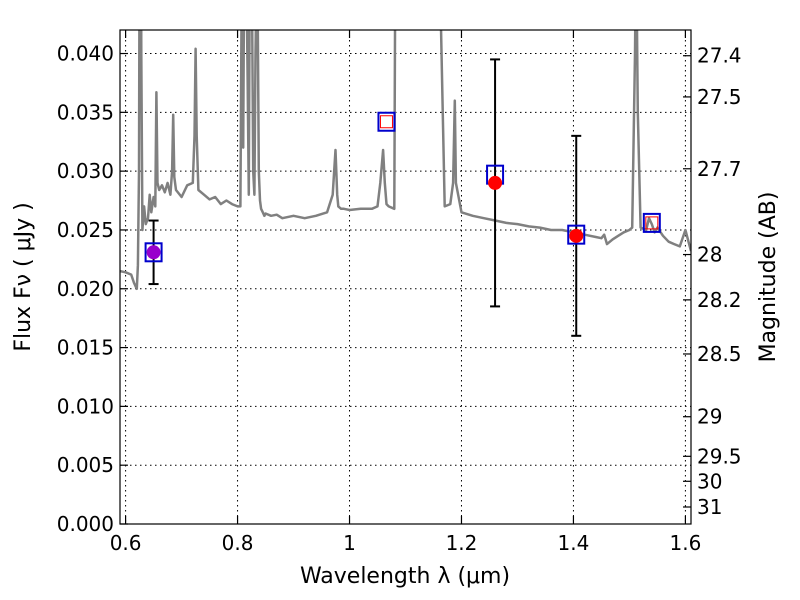  What do you see at coordinates (768, 277) in the screenshot?
I see `y2-axis-label: Magnitude (AB)` at bounding box center [768, 277].